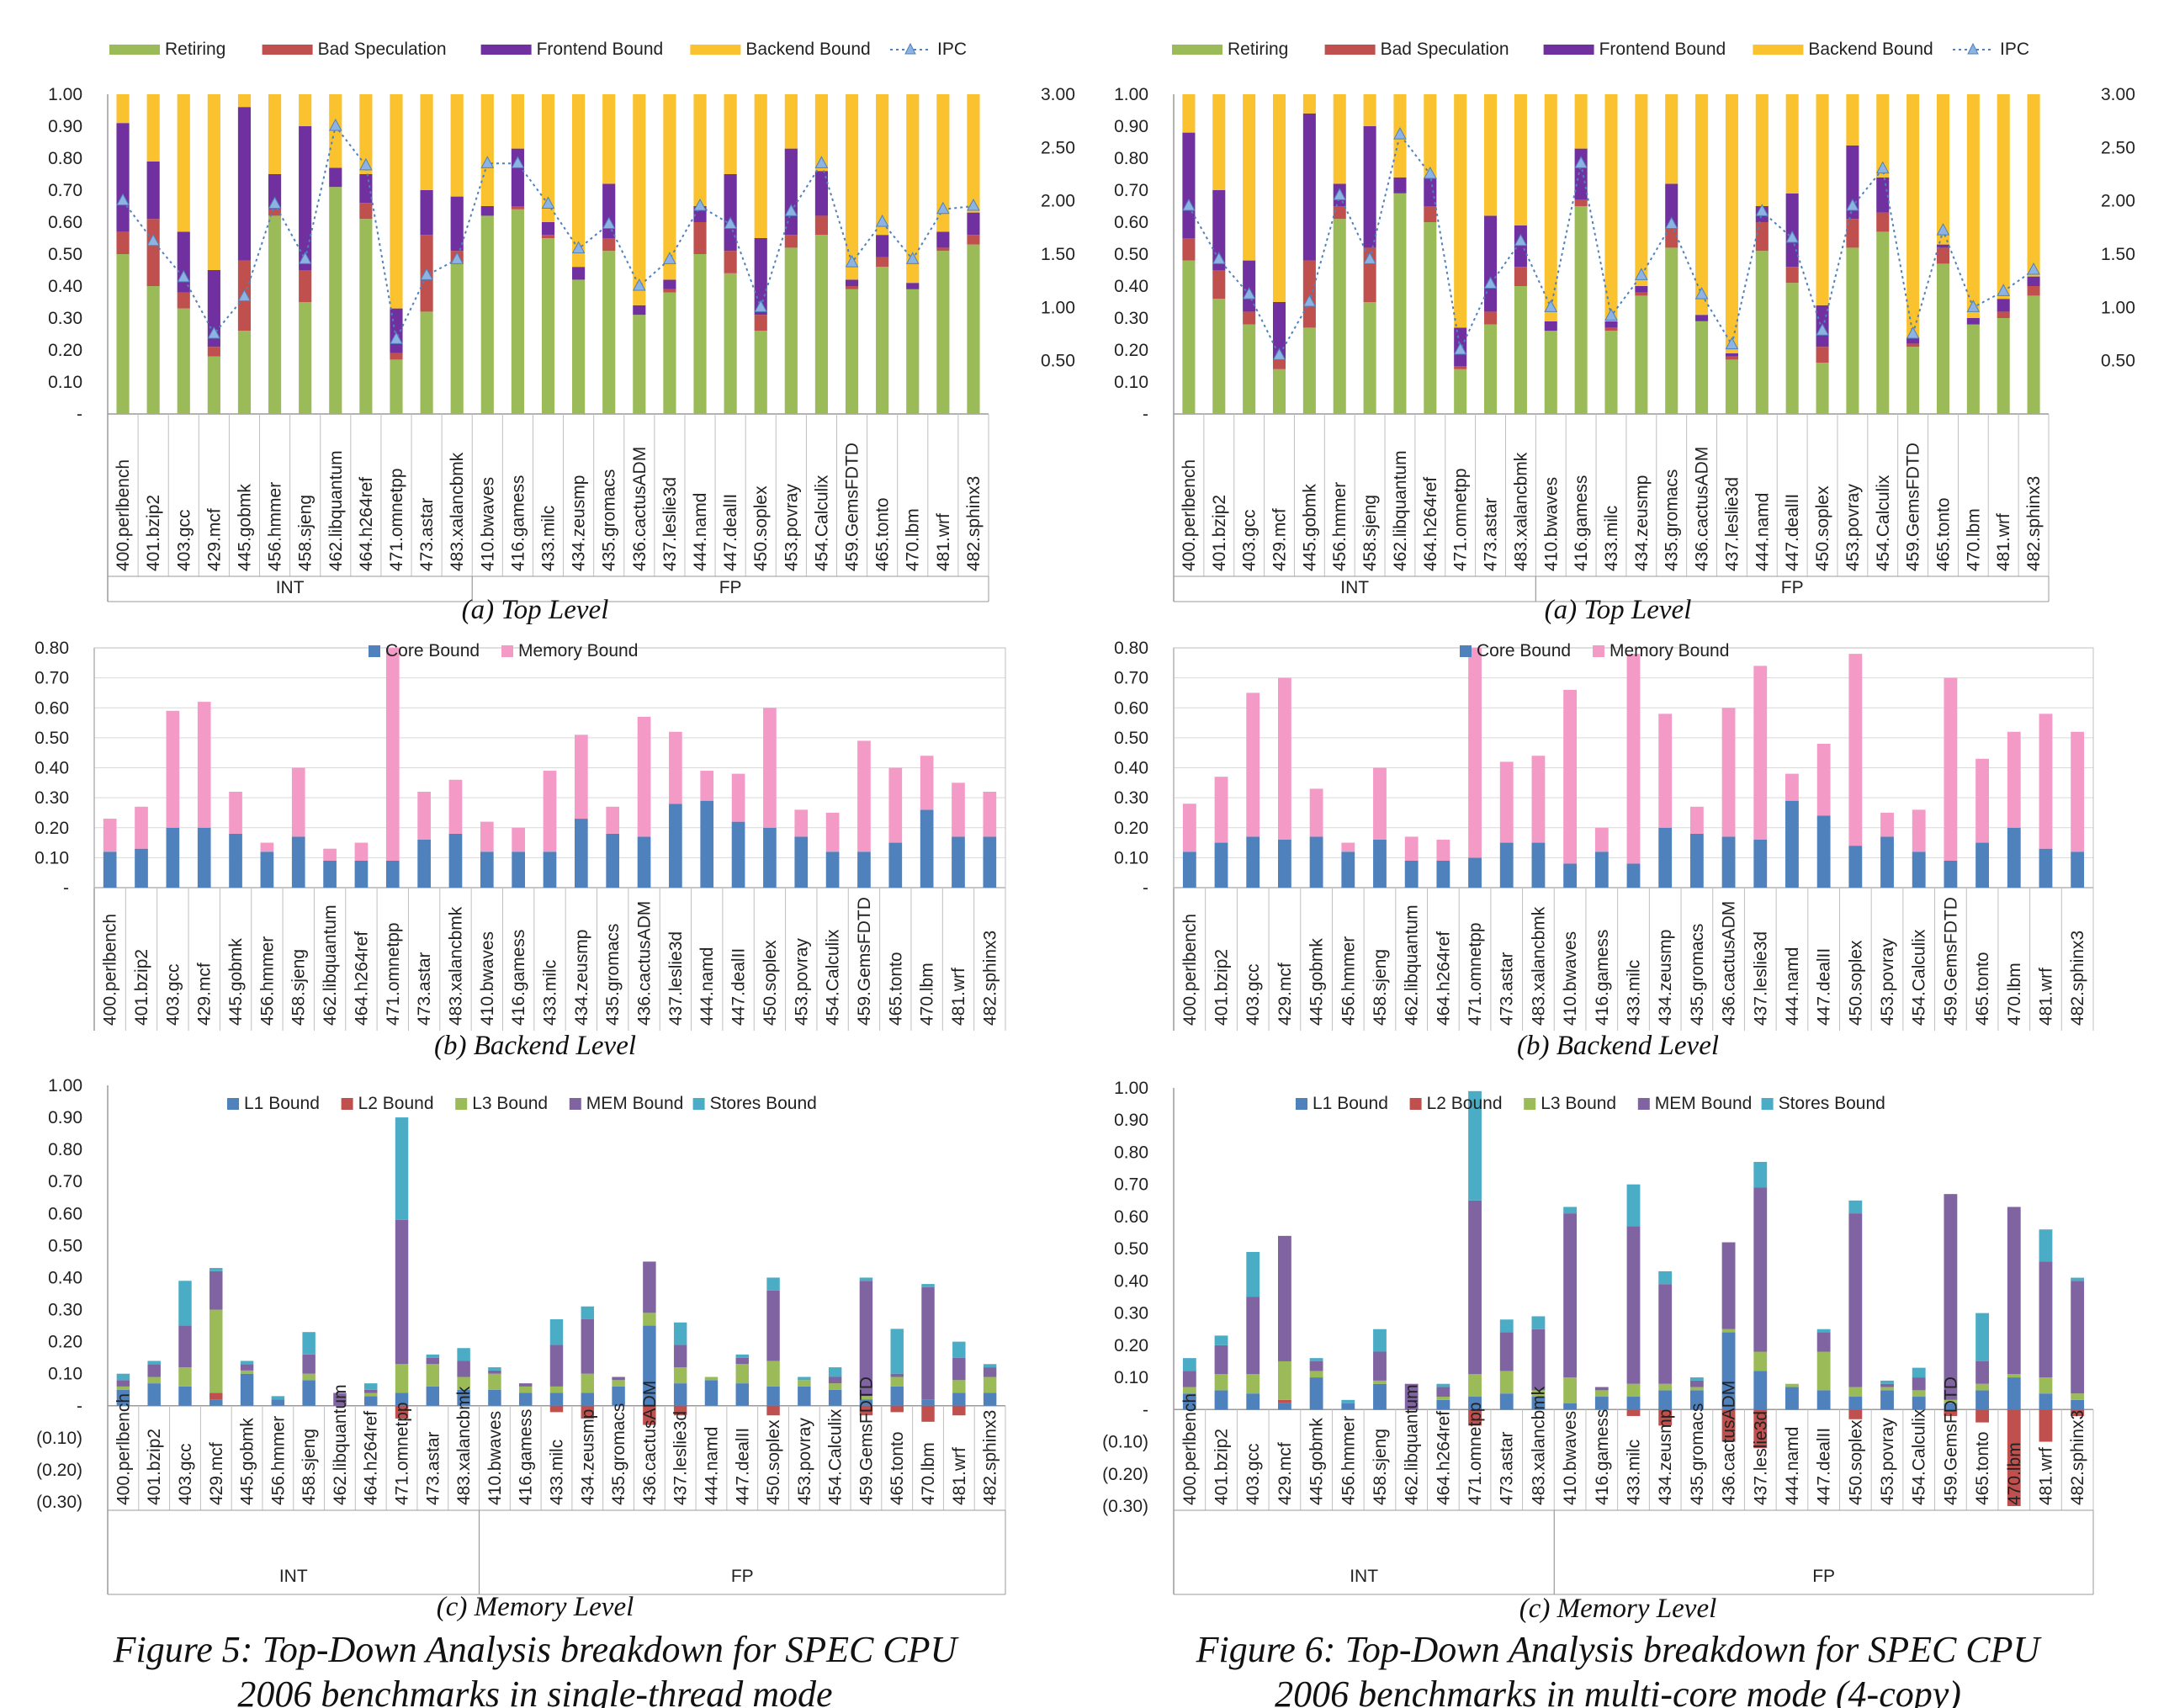 This screenshot has height=1708, width=2169. What do you see at coordinates (173, 995) in the screenshot?
I see `x-tick-label: 403.gcc` at bounding box center [173, 995].